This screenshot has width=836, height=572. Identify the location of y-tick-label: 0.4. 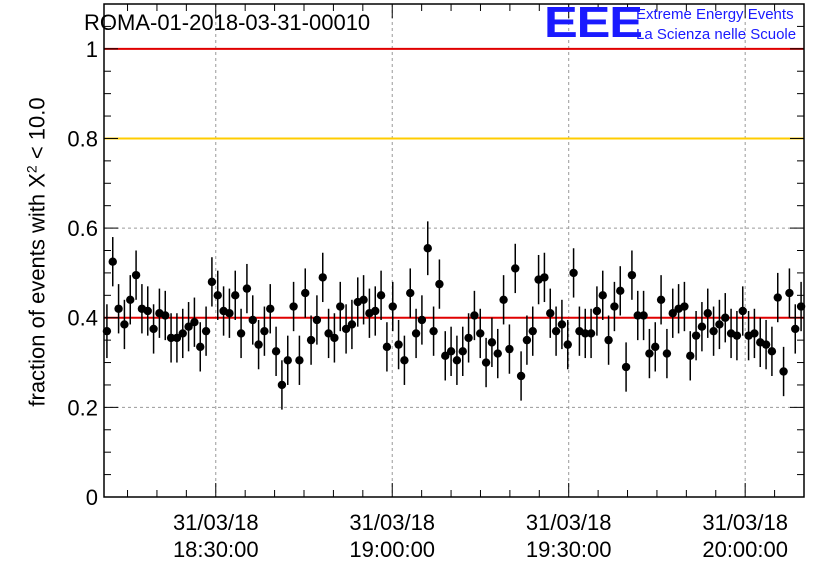
(82, 318).